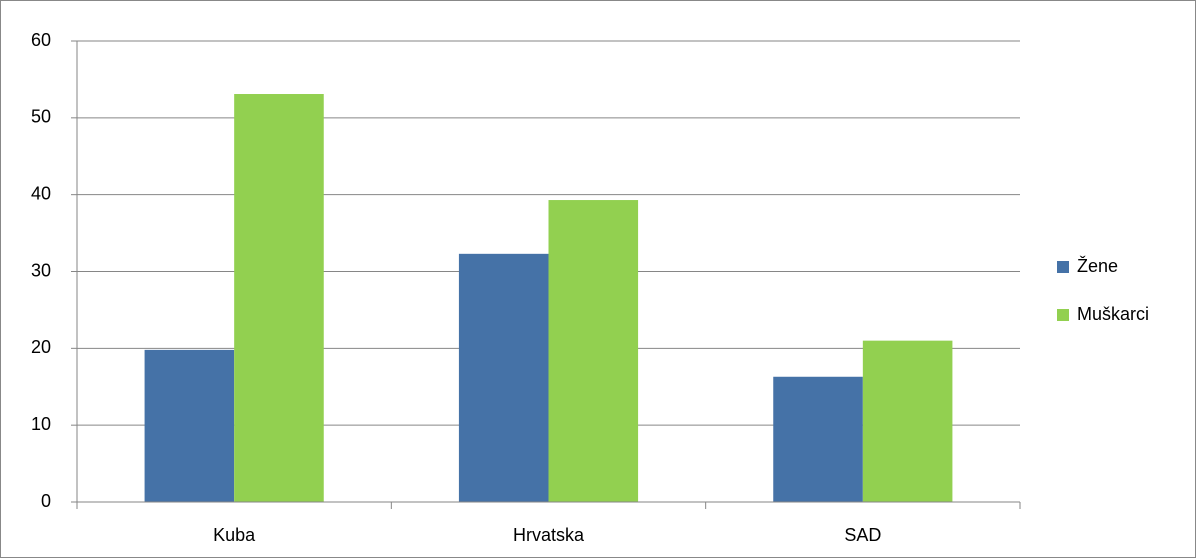 The image size is (1196, 558). Describe the element at coordinates (41, 424) in the screenshot. I see `y-tick-label: 10` at that location.